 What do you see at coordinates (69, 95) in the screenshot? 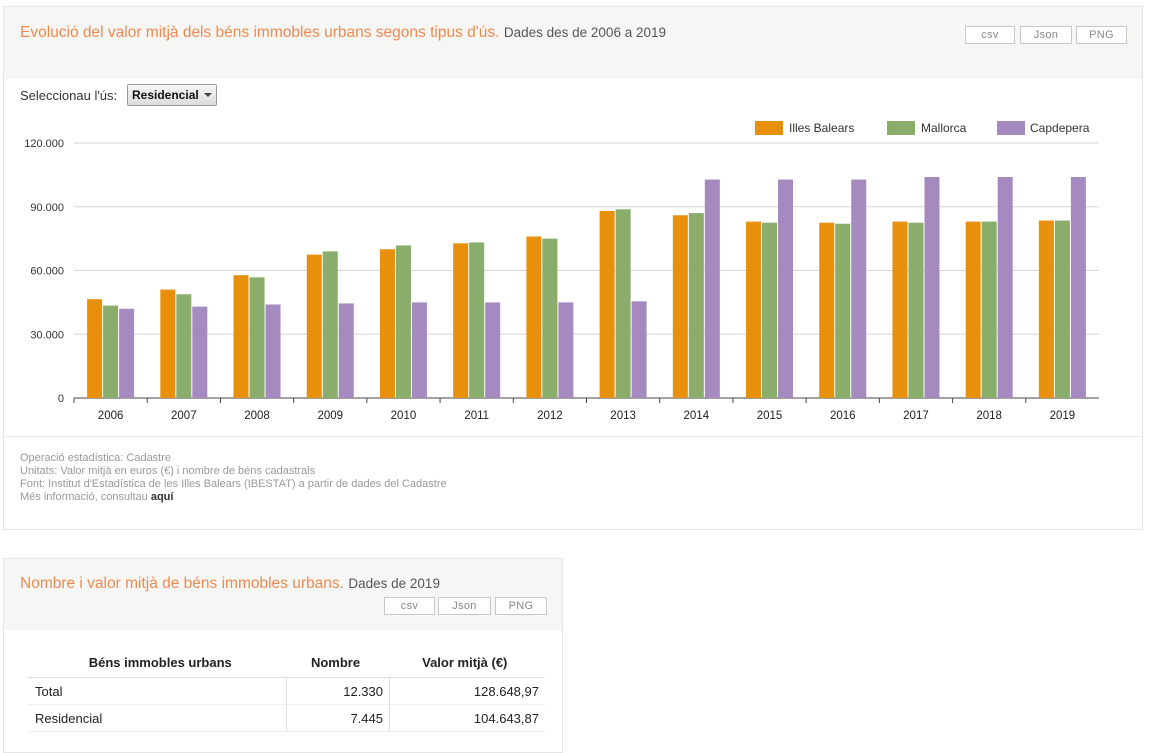
I see `use-selector-label: Seleccionau l'ús:` at bounding box center [69, 95].